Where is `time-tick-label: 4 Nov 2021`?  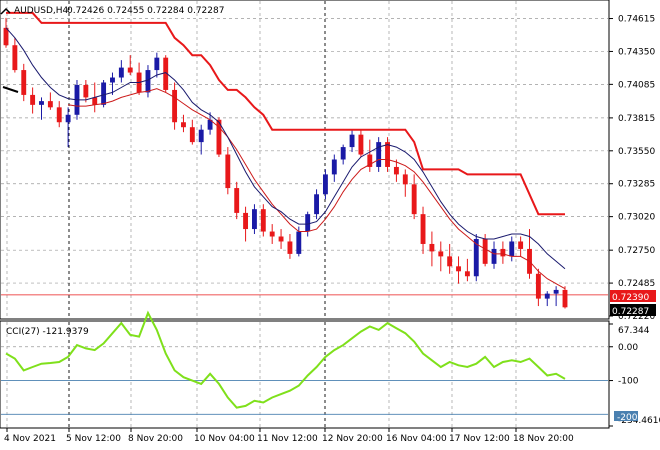
time-tick-label: 4 Nov 2021 is located at coordinates (30, 439).